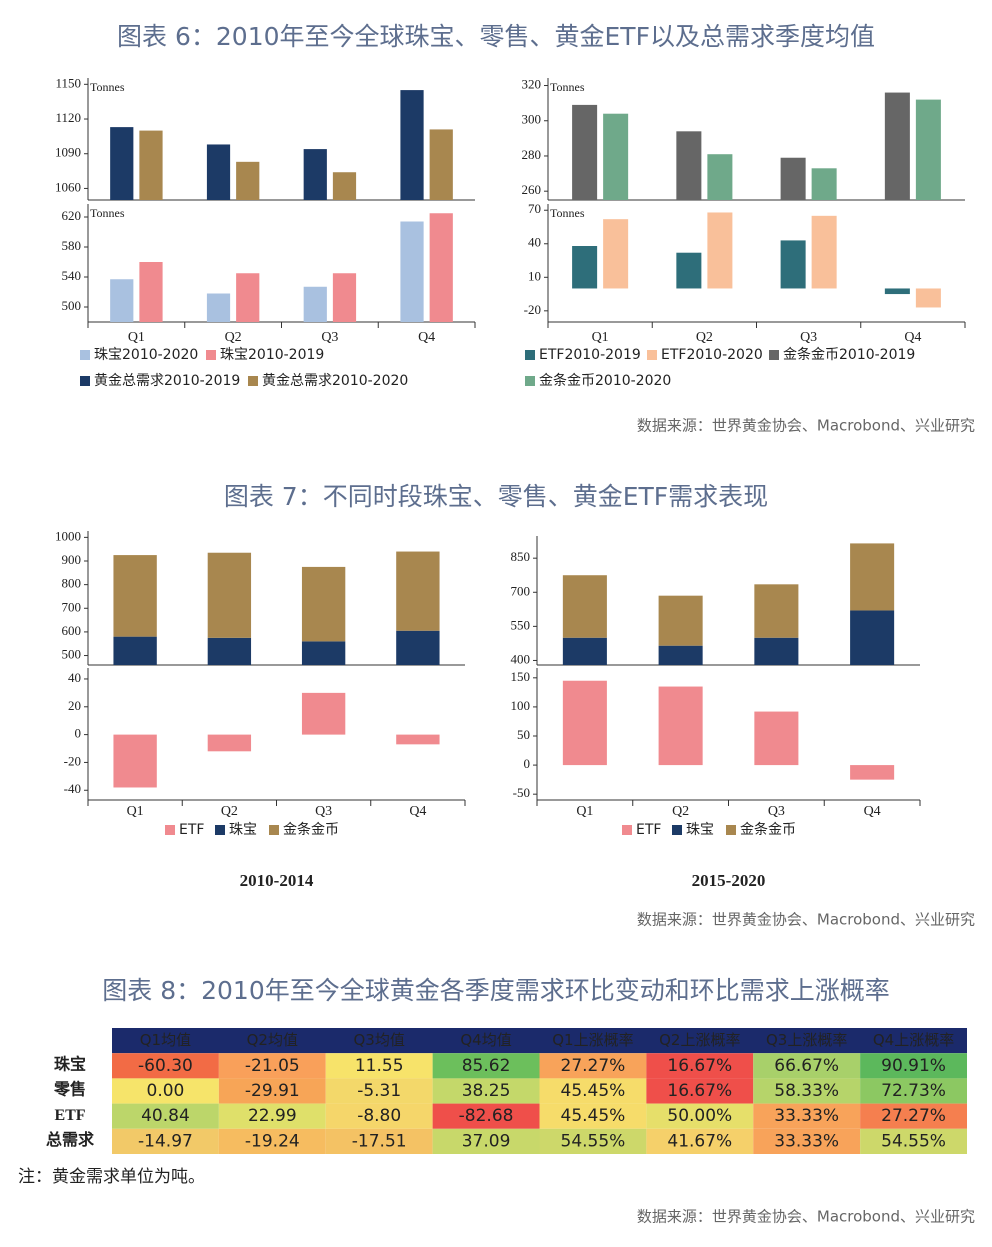 The width and height of the screenshot is (992, 1247). What do you see at coordinates (72, 583) in the screenshot?
I see `y-tick-label: 800` at bounding box center [72, 583].